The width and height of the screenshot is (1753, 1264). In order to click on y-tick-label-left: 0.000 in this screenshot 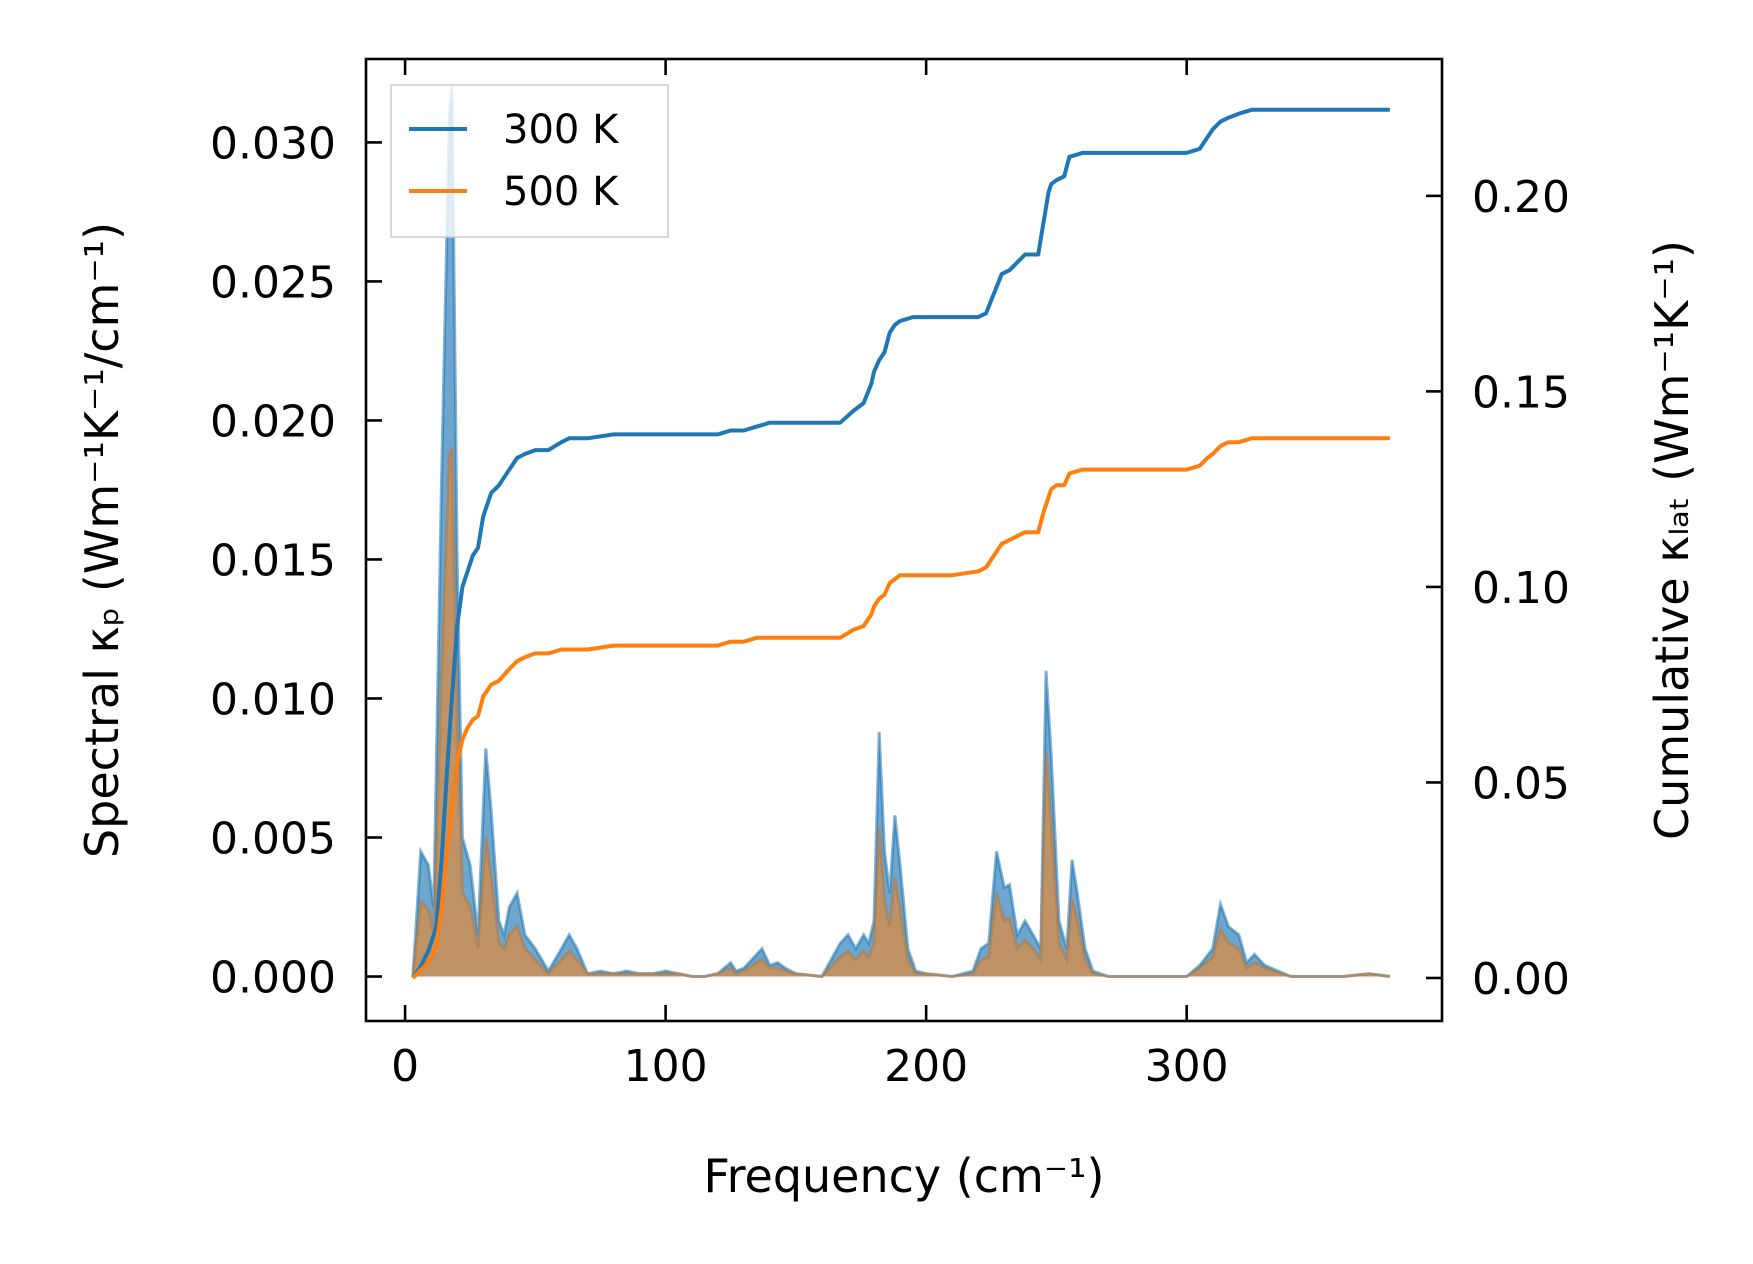, I will do `click(273, 978)`.